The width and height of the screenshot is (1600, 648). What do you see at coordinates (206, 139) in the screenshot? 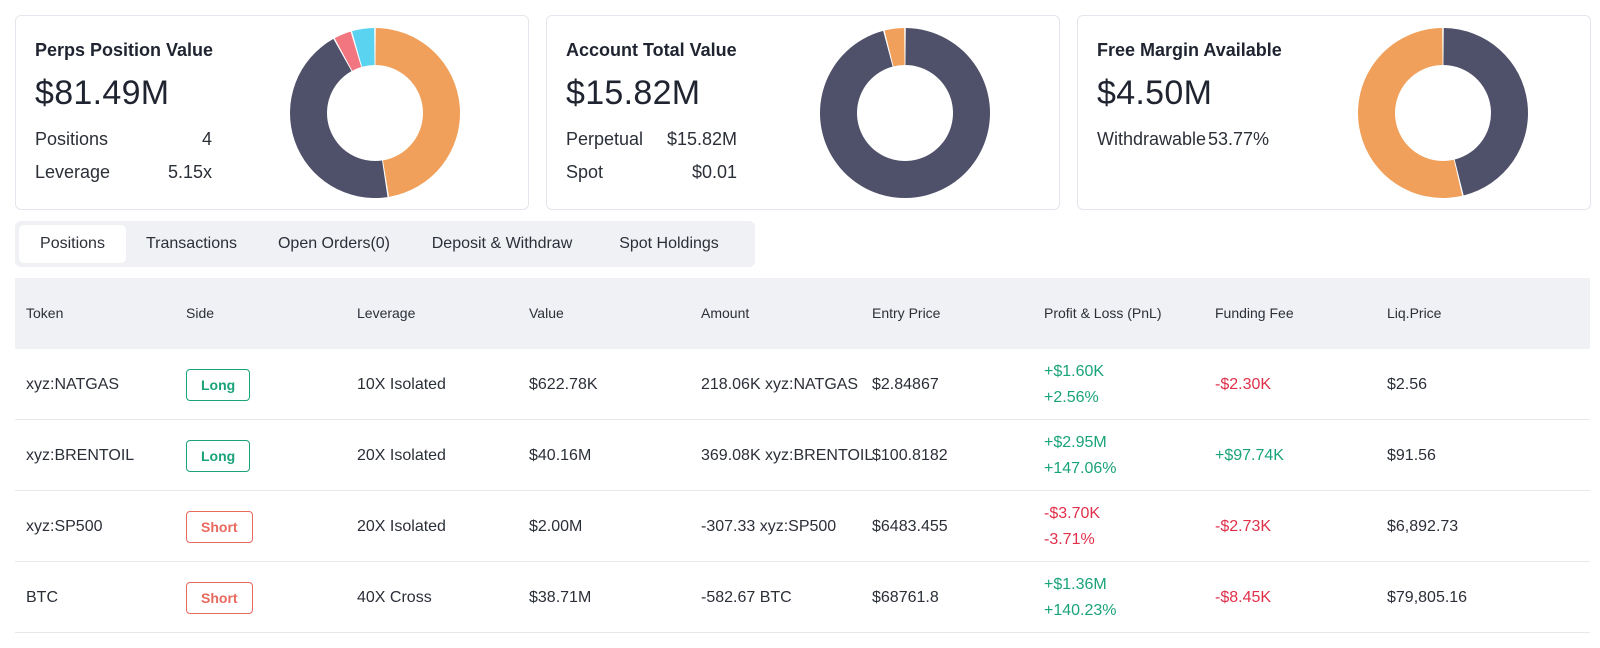
I see `positions-value: 4` at bounding box center [206, 139].